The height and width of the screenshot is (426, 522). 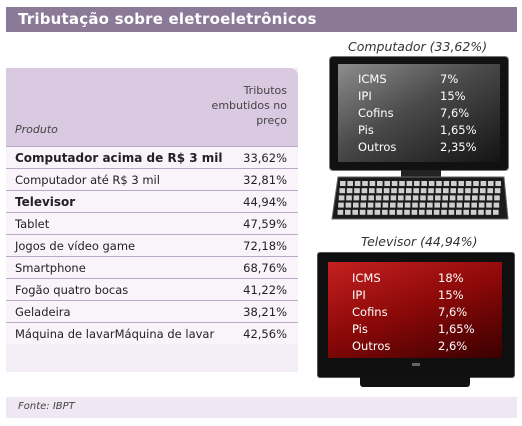 I want to click on product-name: Tablet, so click(x=32, y=223).